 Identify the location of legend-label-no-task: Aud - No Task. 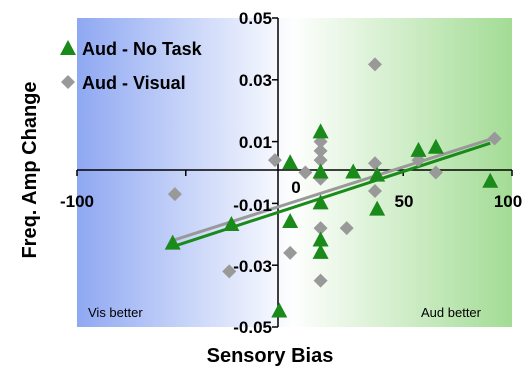
(142, 49).